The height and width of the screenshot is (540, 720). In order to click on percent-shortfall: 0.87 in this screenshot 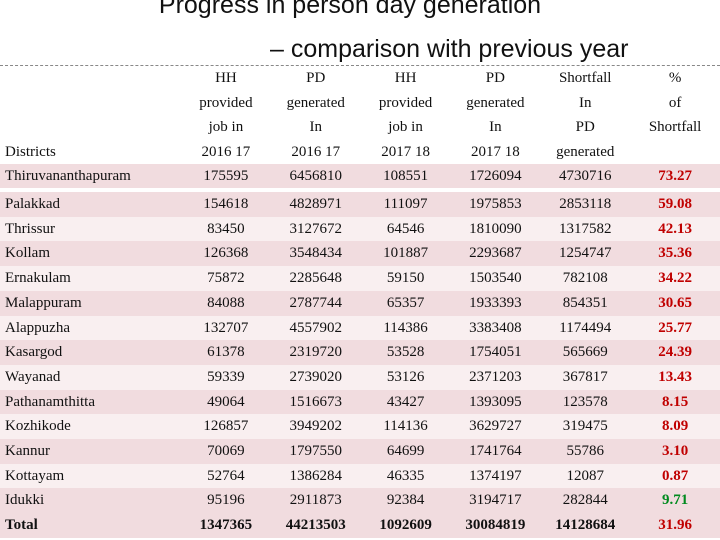, I will do `click(675, 476)`.